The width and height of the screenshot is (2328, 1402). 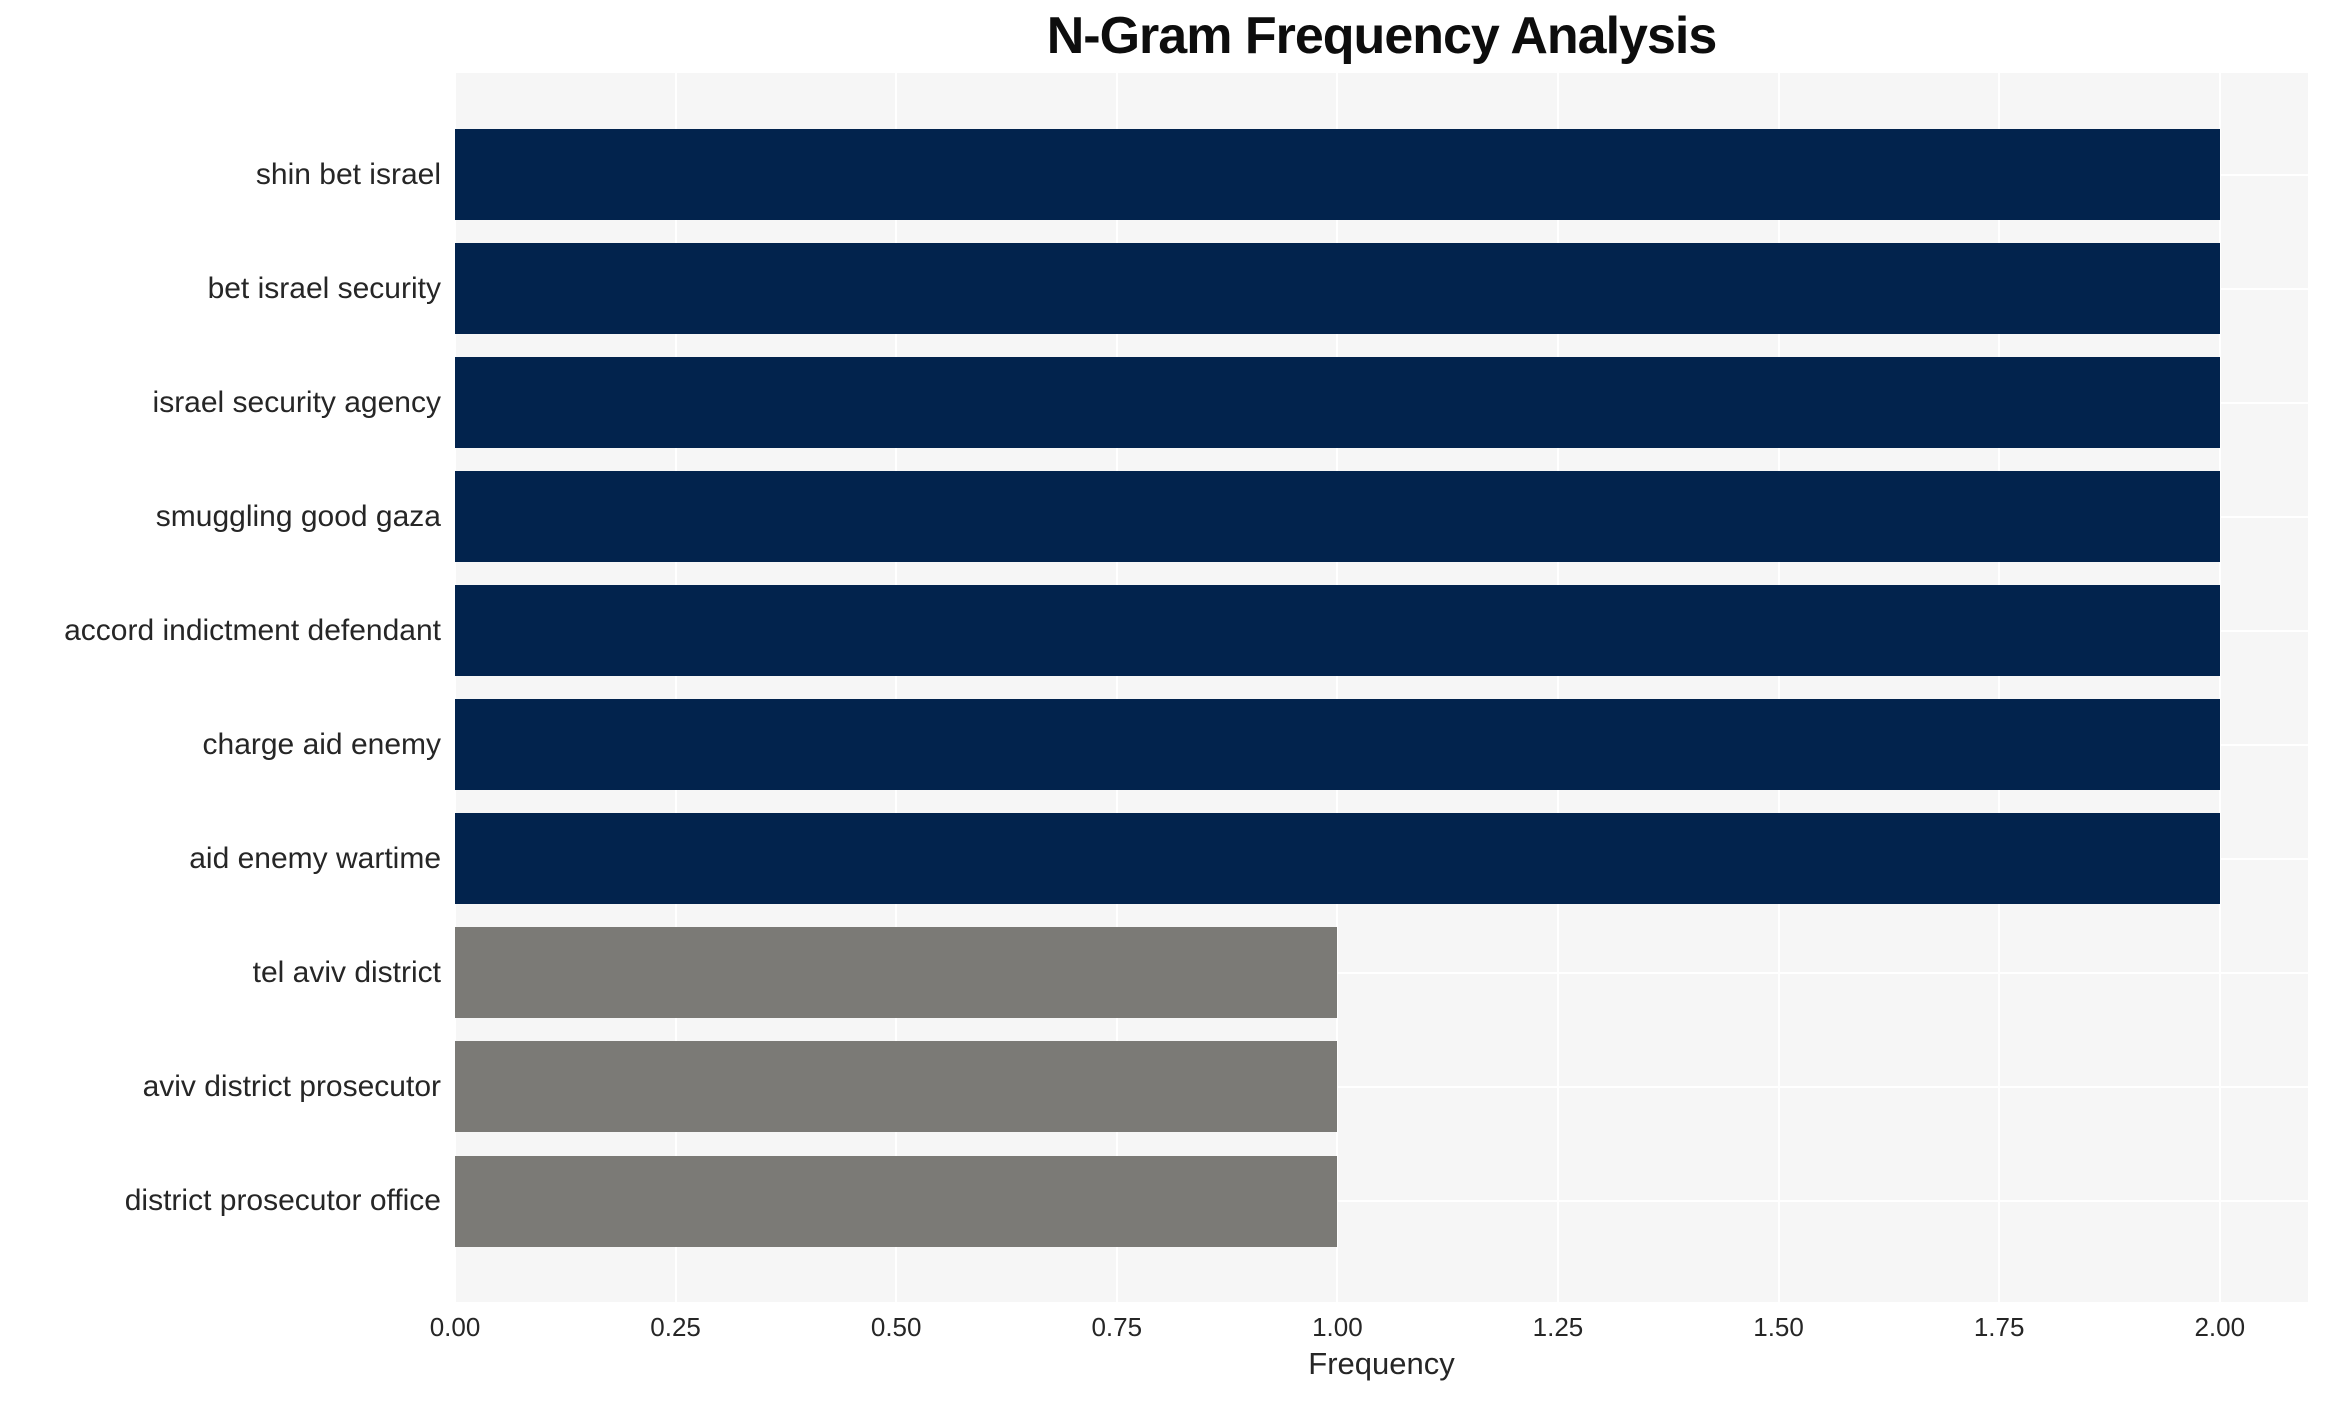 What do you see at coordinates (1382, 36) in the screenshot?
I see `chart-title: N-Gram Frequency Analysis` at bounding box center [1382, 36].